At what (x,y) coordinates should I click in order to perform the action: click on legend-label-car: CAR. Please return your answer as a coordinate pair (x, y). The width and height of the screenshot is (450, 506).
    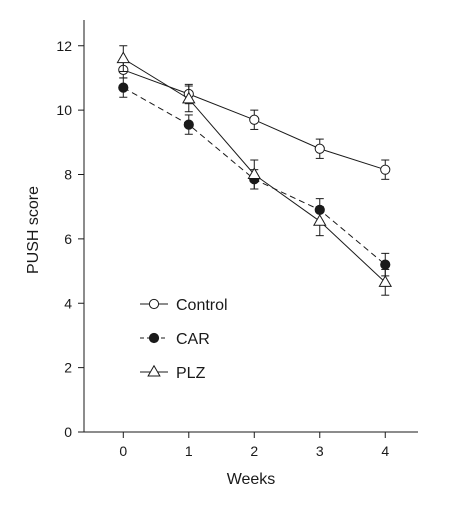
    Looking at the image, I should click on (193, 339).